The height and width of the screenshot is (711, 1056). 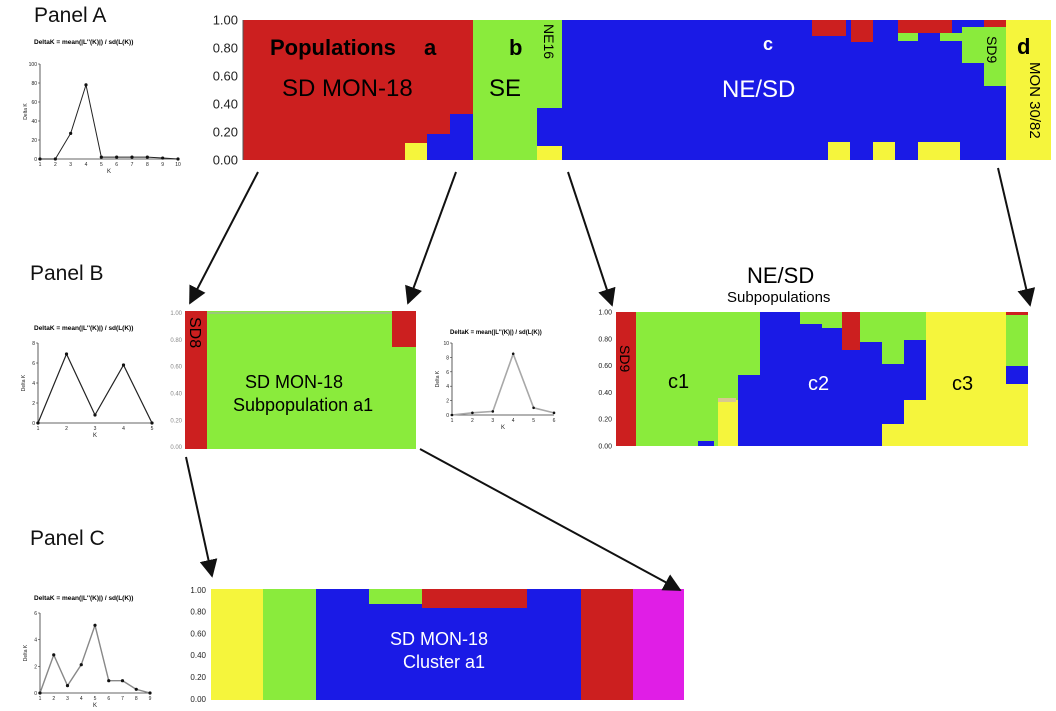 I want to click on panel-b-left-title-1: SD MON-18, so click(x=294, y=382).